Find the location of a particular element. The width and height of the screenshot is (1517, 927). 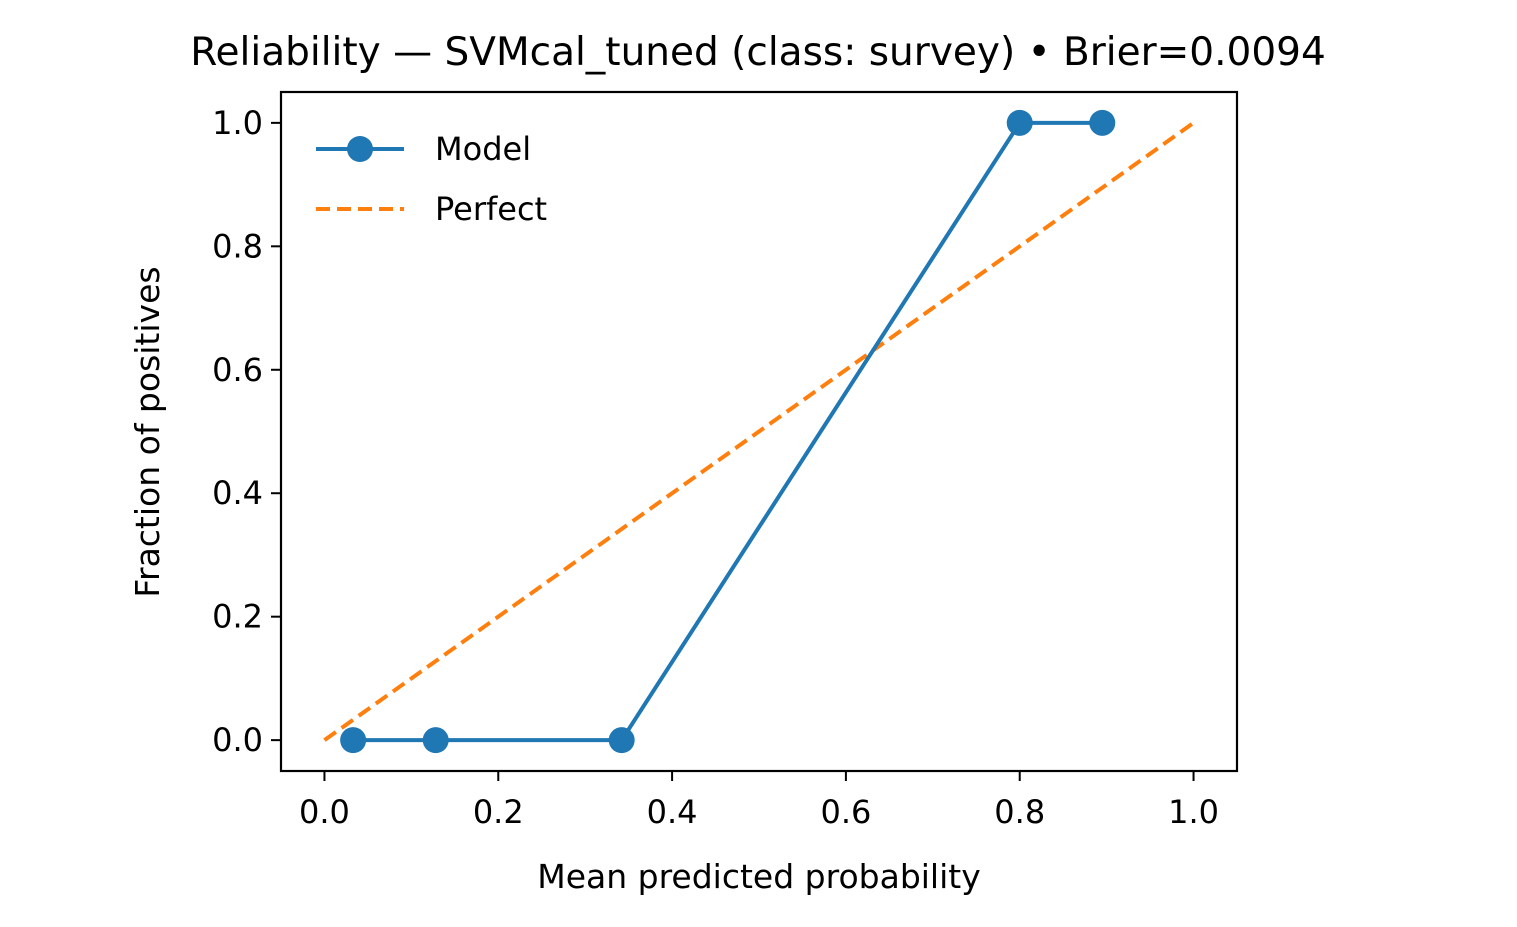

y-tick-label: 0.8 is located at coordinates (237, 246).